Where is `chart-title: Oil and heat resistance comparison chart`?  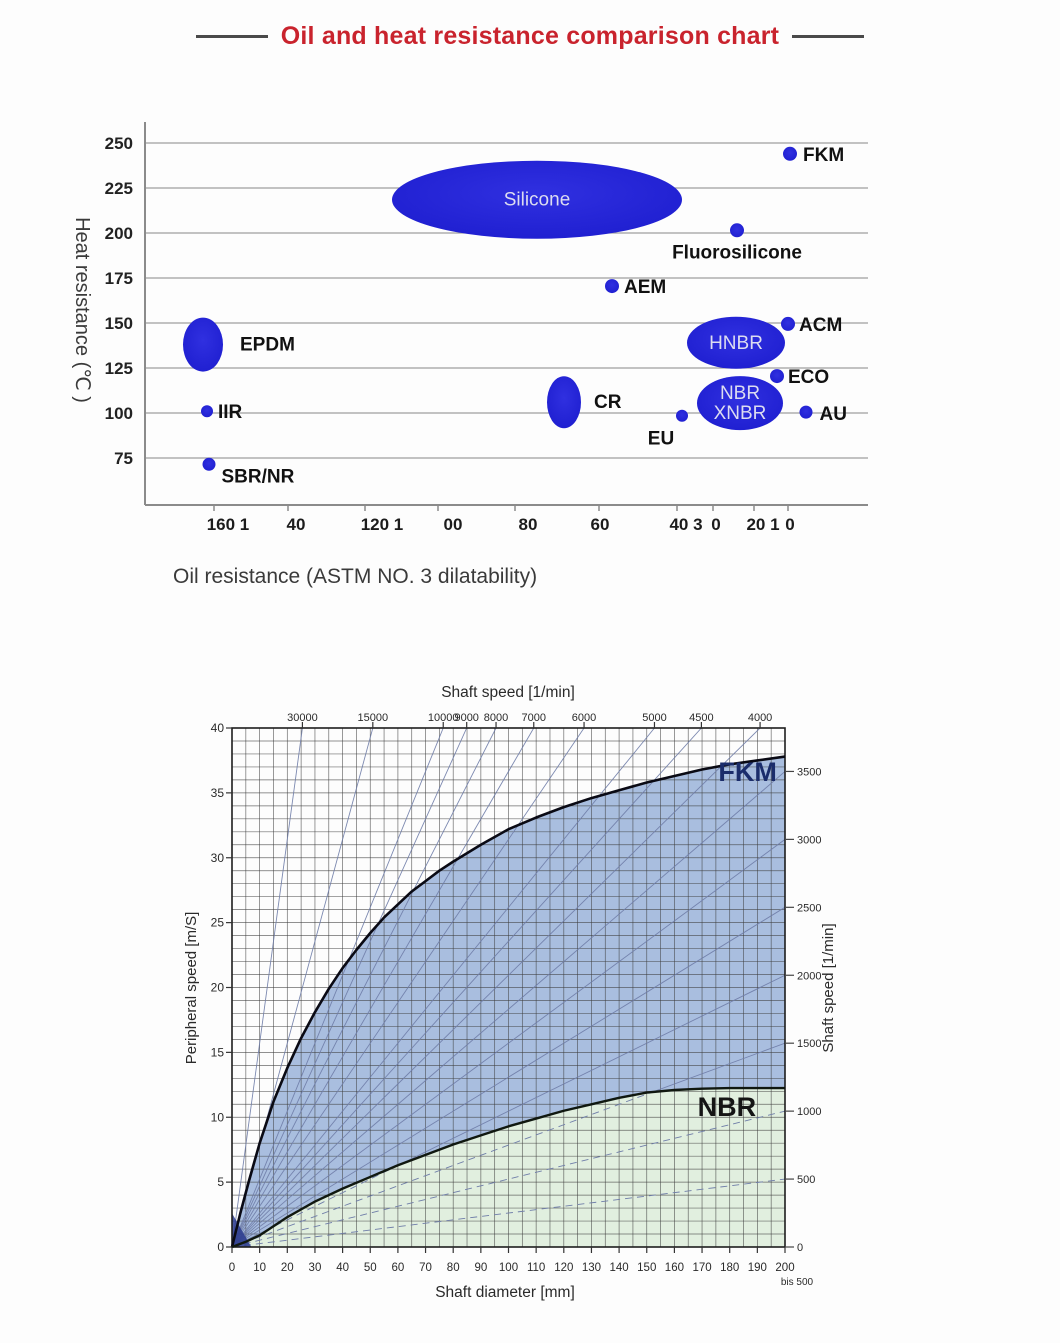
chart-title: Oil and heat resistance comparison chart is located at coordinates (530, 36).